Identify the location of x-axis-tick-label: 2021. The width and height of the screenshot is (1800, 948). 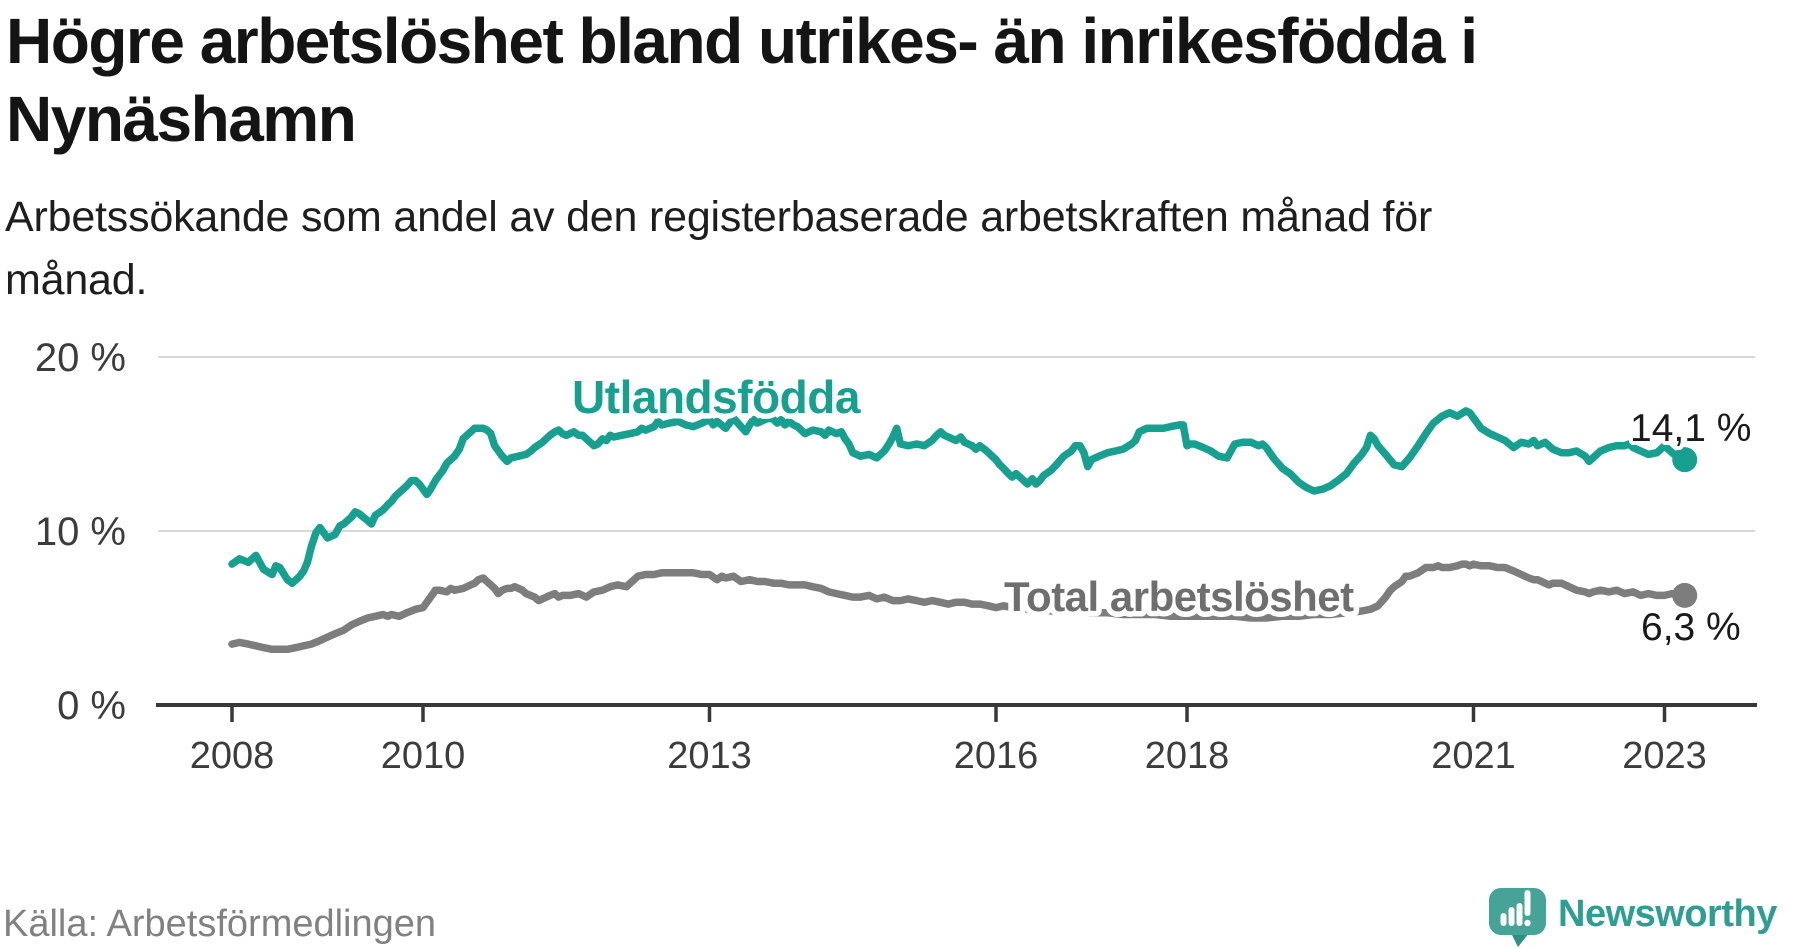
(1473, 756).